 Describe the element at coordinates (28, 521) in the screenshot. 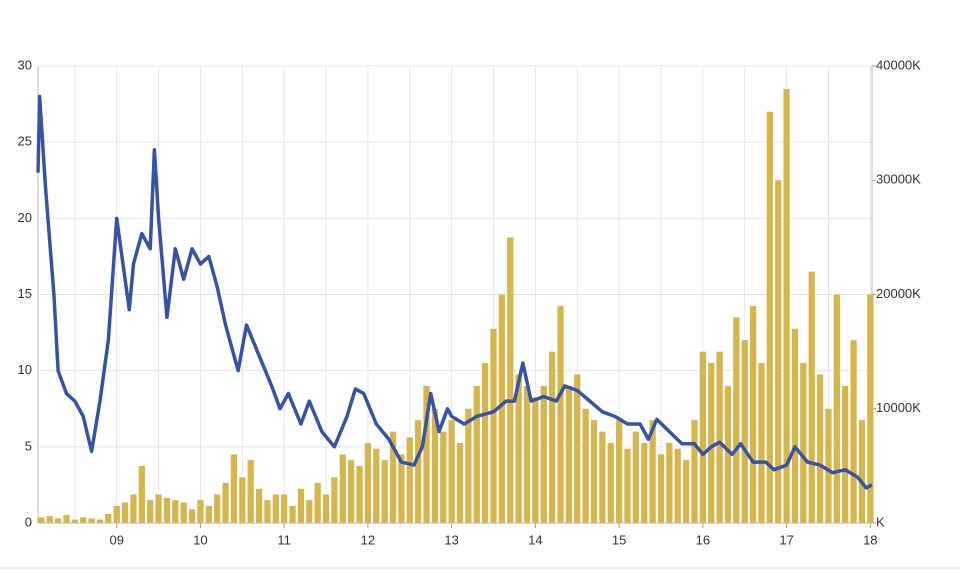

I see `y-tick-label: 0` at that location.